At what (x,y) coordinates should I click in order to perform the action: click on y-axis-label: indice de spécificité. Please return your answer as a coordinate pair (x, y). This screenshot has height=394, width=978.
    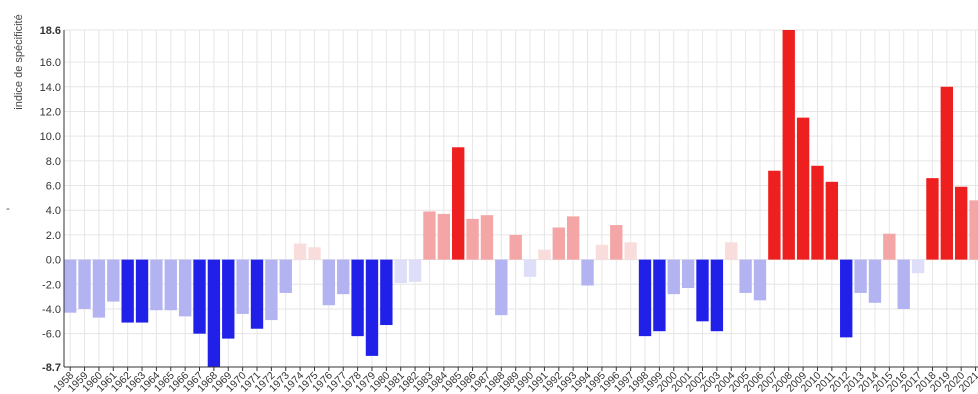
    Looking at the image, I should click on (19, 61).